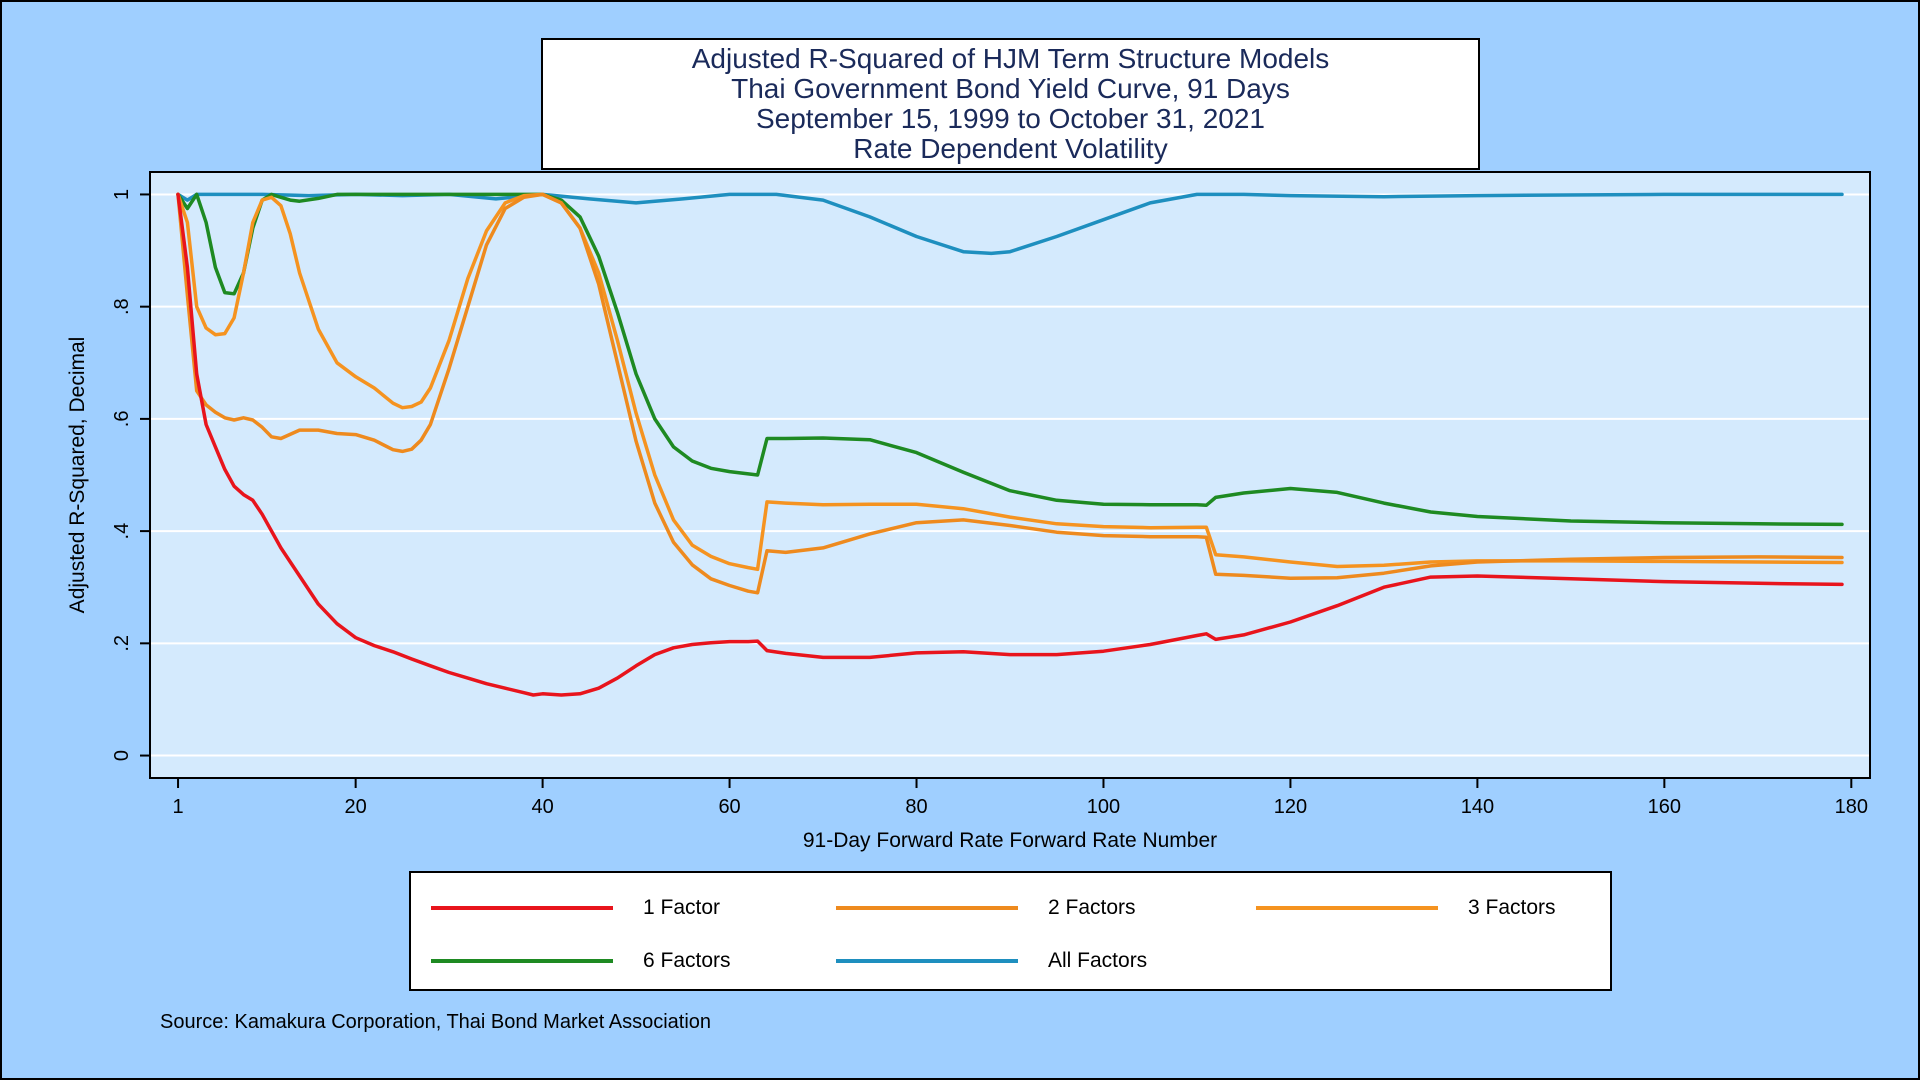  What do you see at coordinates (729, 807) in the screenshot?
I see `x-tick-label: 60` at bounding box center [729, 807].